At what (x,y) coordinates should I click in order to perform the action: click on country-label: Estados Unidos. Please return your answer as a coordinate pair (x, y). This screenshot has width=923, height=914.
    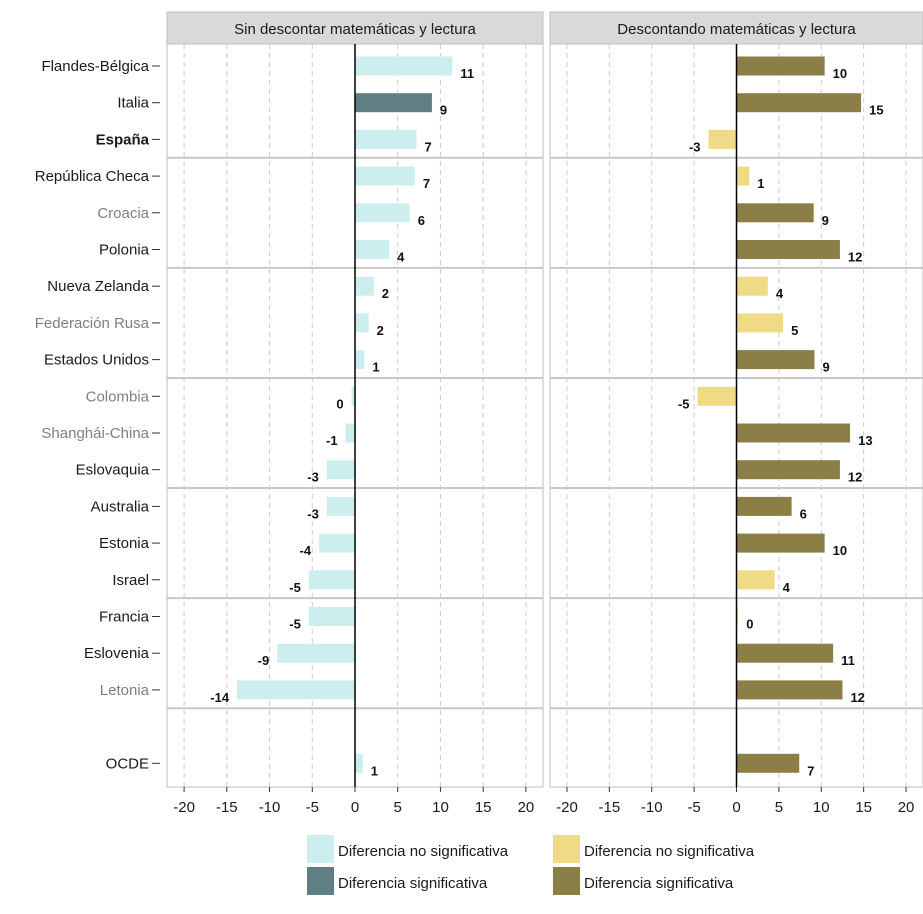
    Looking at the image, I should click on (96, 360).